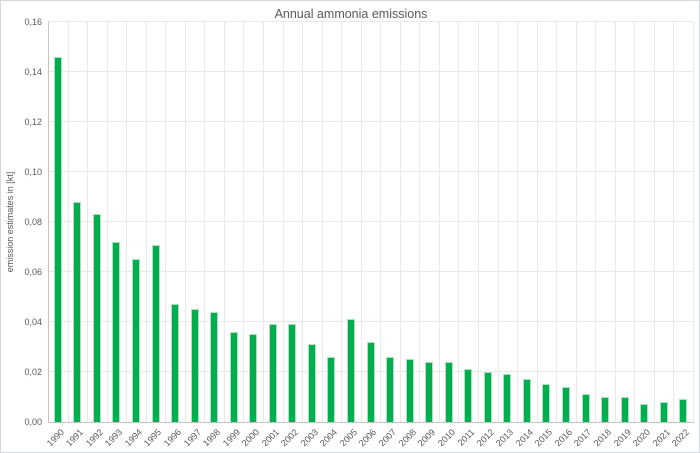  What do you see at coordinates (33, 222) in the screenshot?
I see `y-axis-tick-label: 0,08` at bounding box center [33, 222].